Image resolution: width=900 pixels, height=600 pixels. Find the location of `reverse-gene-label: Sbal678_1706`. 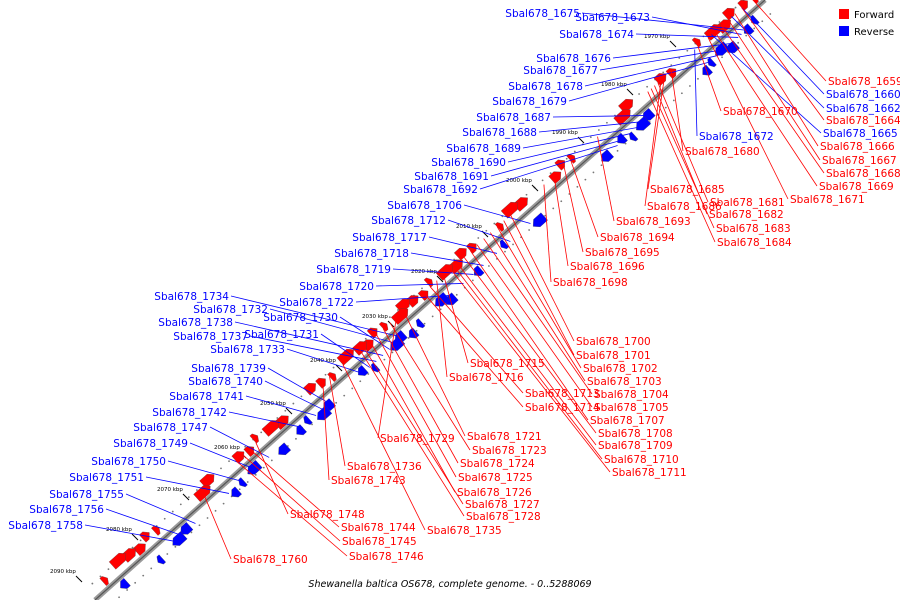

reverse-gene-label: Sbal678_1706 is located at coordinates (424, 206).